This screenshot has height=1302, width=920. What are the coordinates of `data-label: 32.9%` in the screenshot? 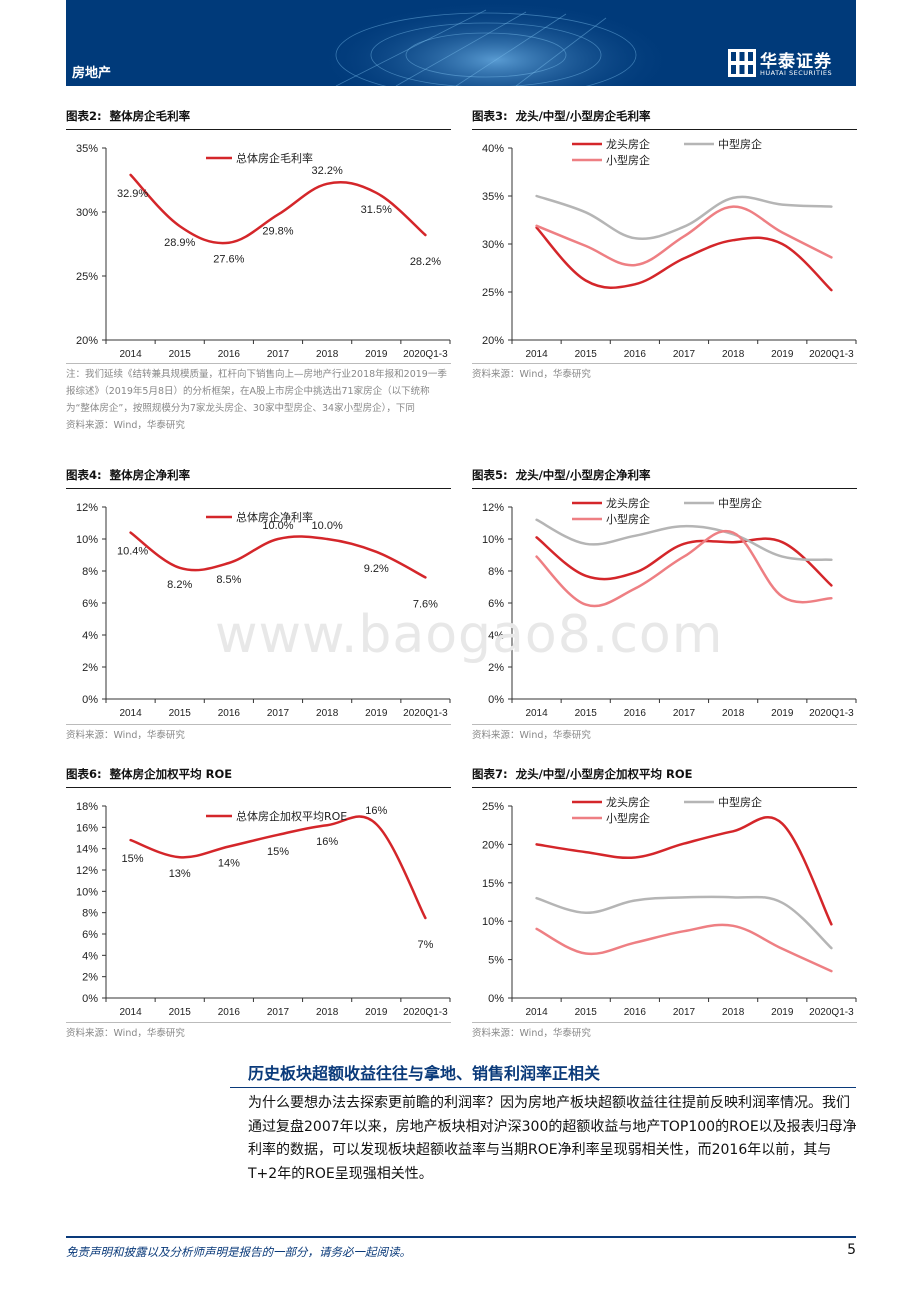 It's located at (132, 194).